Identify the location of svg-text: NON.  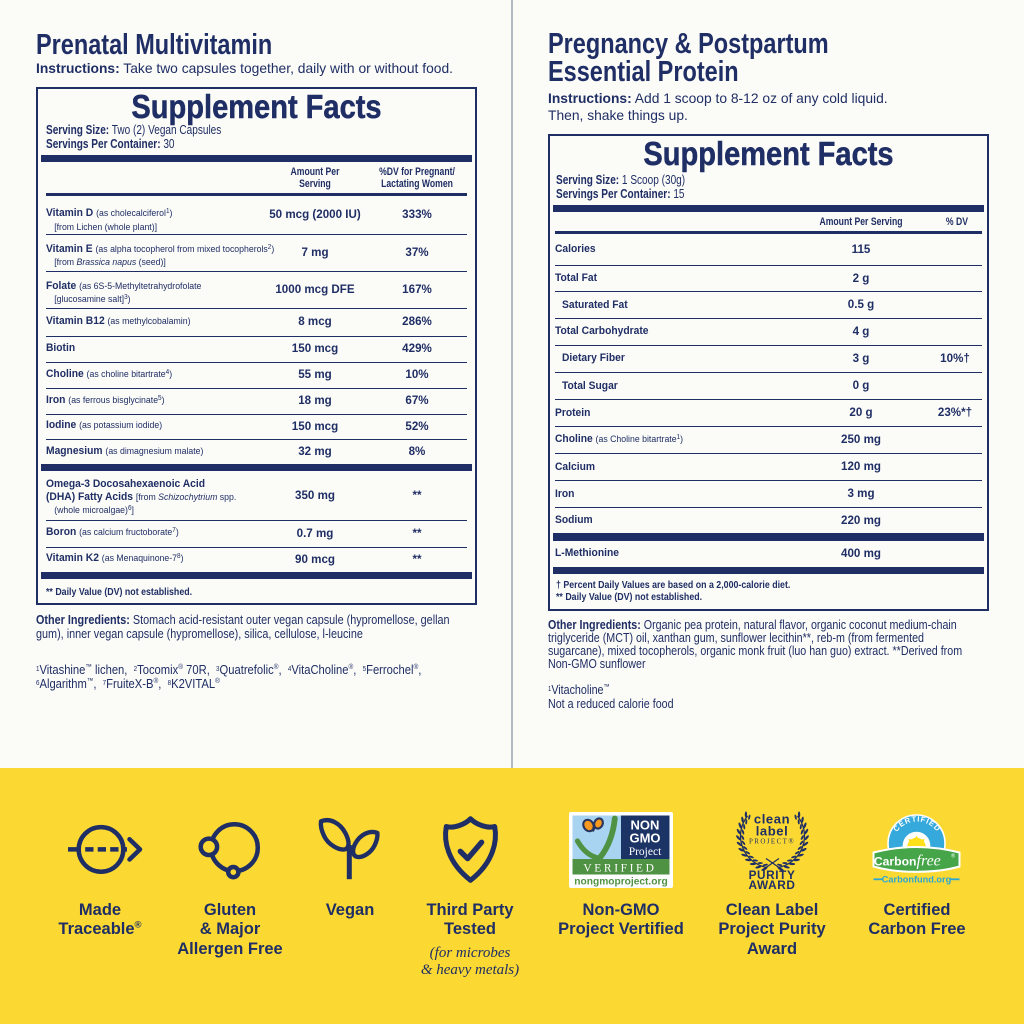
(645, 825).